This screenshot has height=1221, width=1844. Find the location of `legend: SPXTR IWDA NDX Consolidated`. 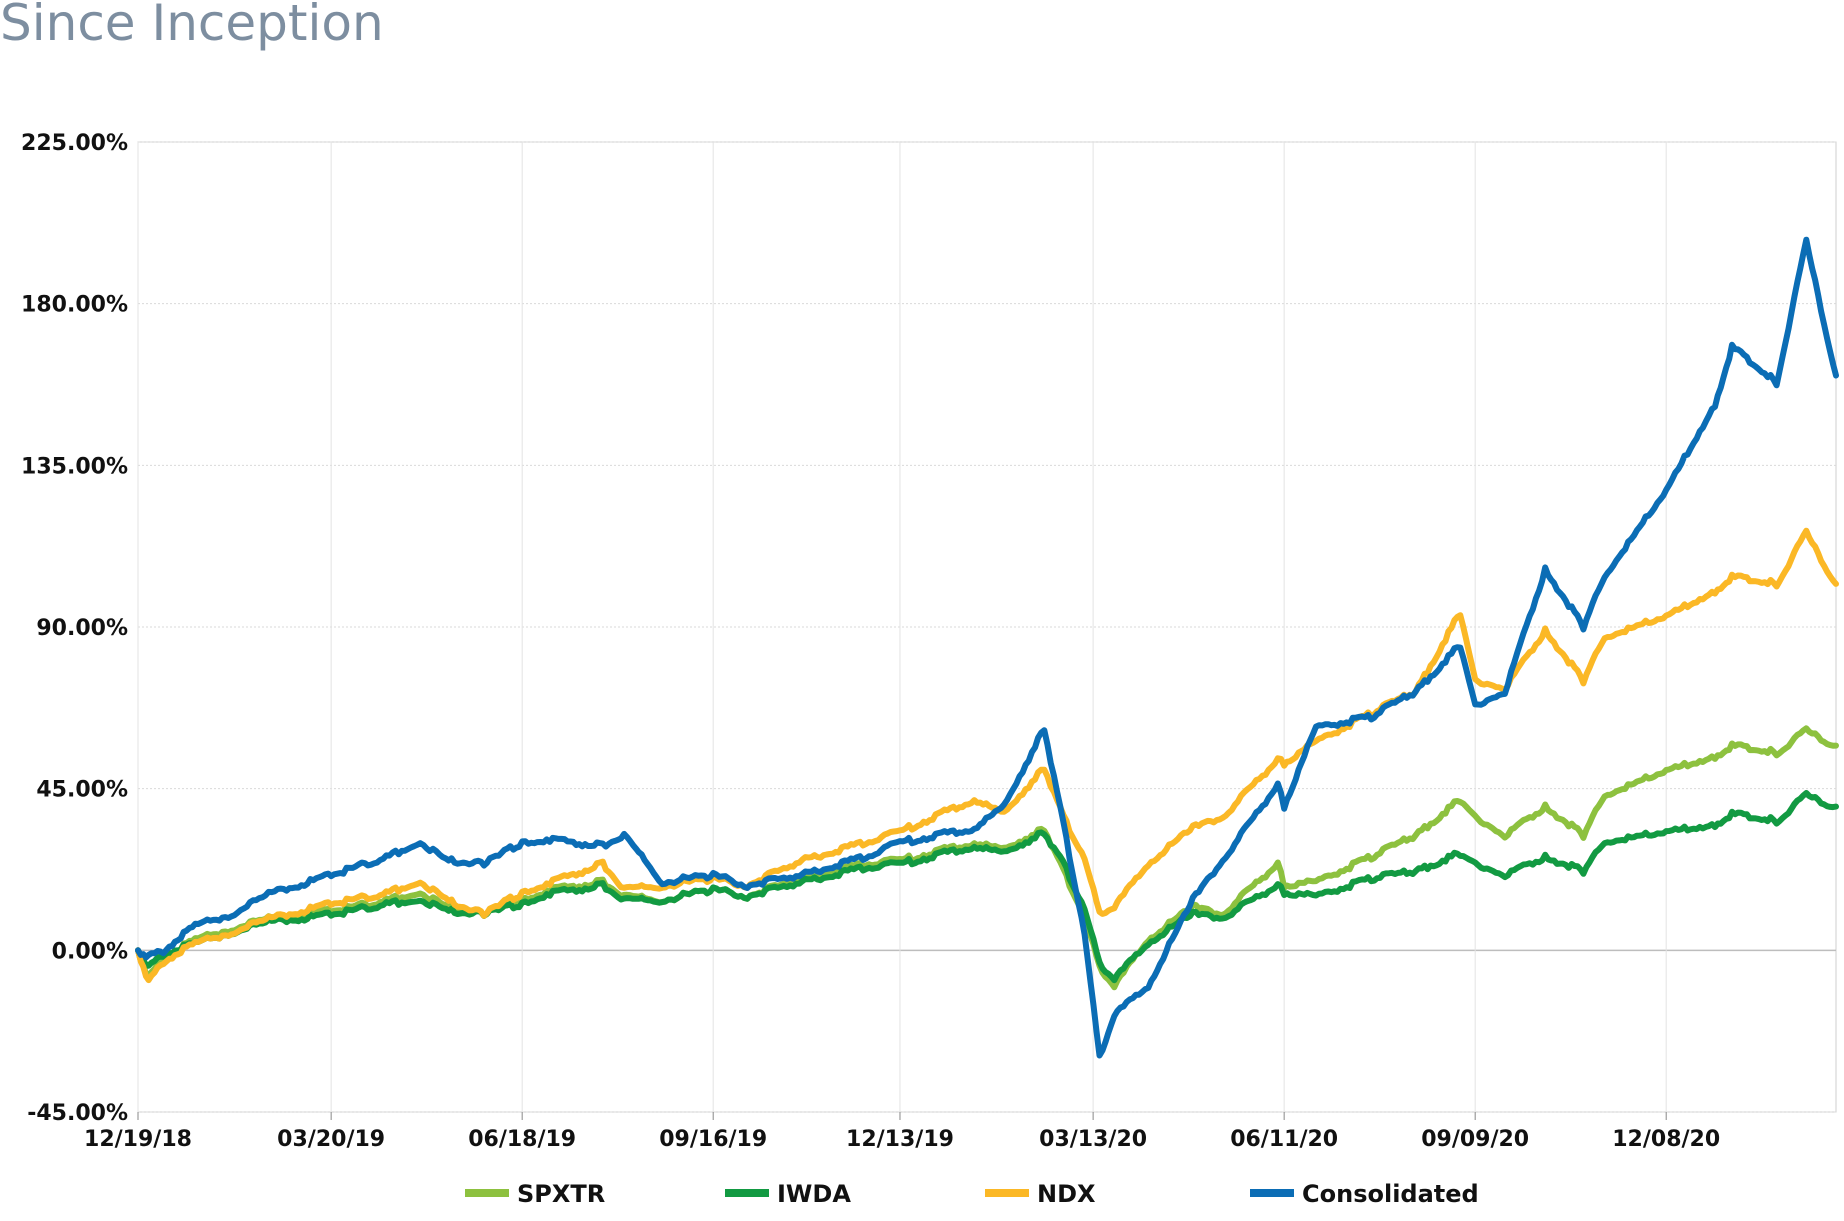

legend: SPXTR IWDA NDX Consolidated is located at coordinates (972, 1194).